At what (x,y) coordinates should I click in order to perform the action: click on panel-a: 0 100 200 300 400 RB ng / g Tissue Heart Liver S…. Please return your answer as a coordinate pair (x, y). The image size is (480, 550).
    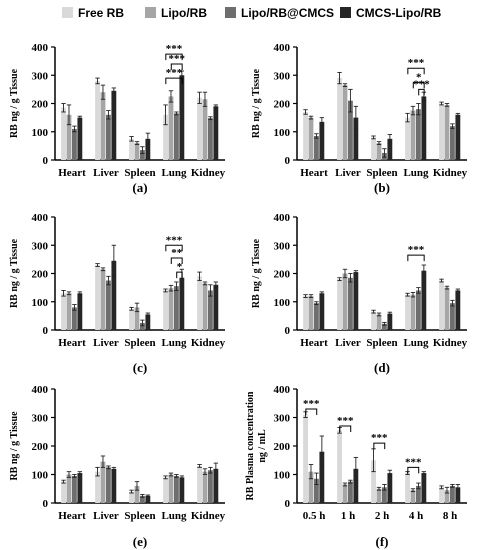
    Looking at the image, I should click on (117, 118).